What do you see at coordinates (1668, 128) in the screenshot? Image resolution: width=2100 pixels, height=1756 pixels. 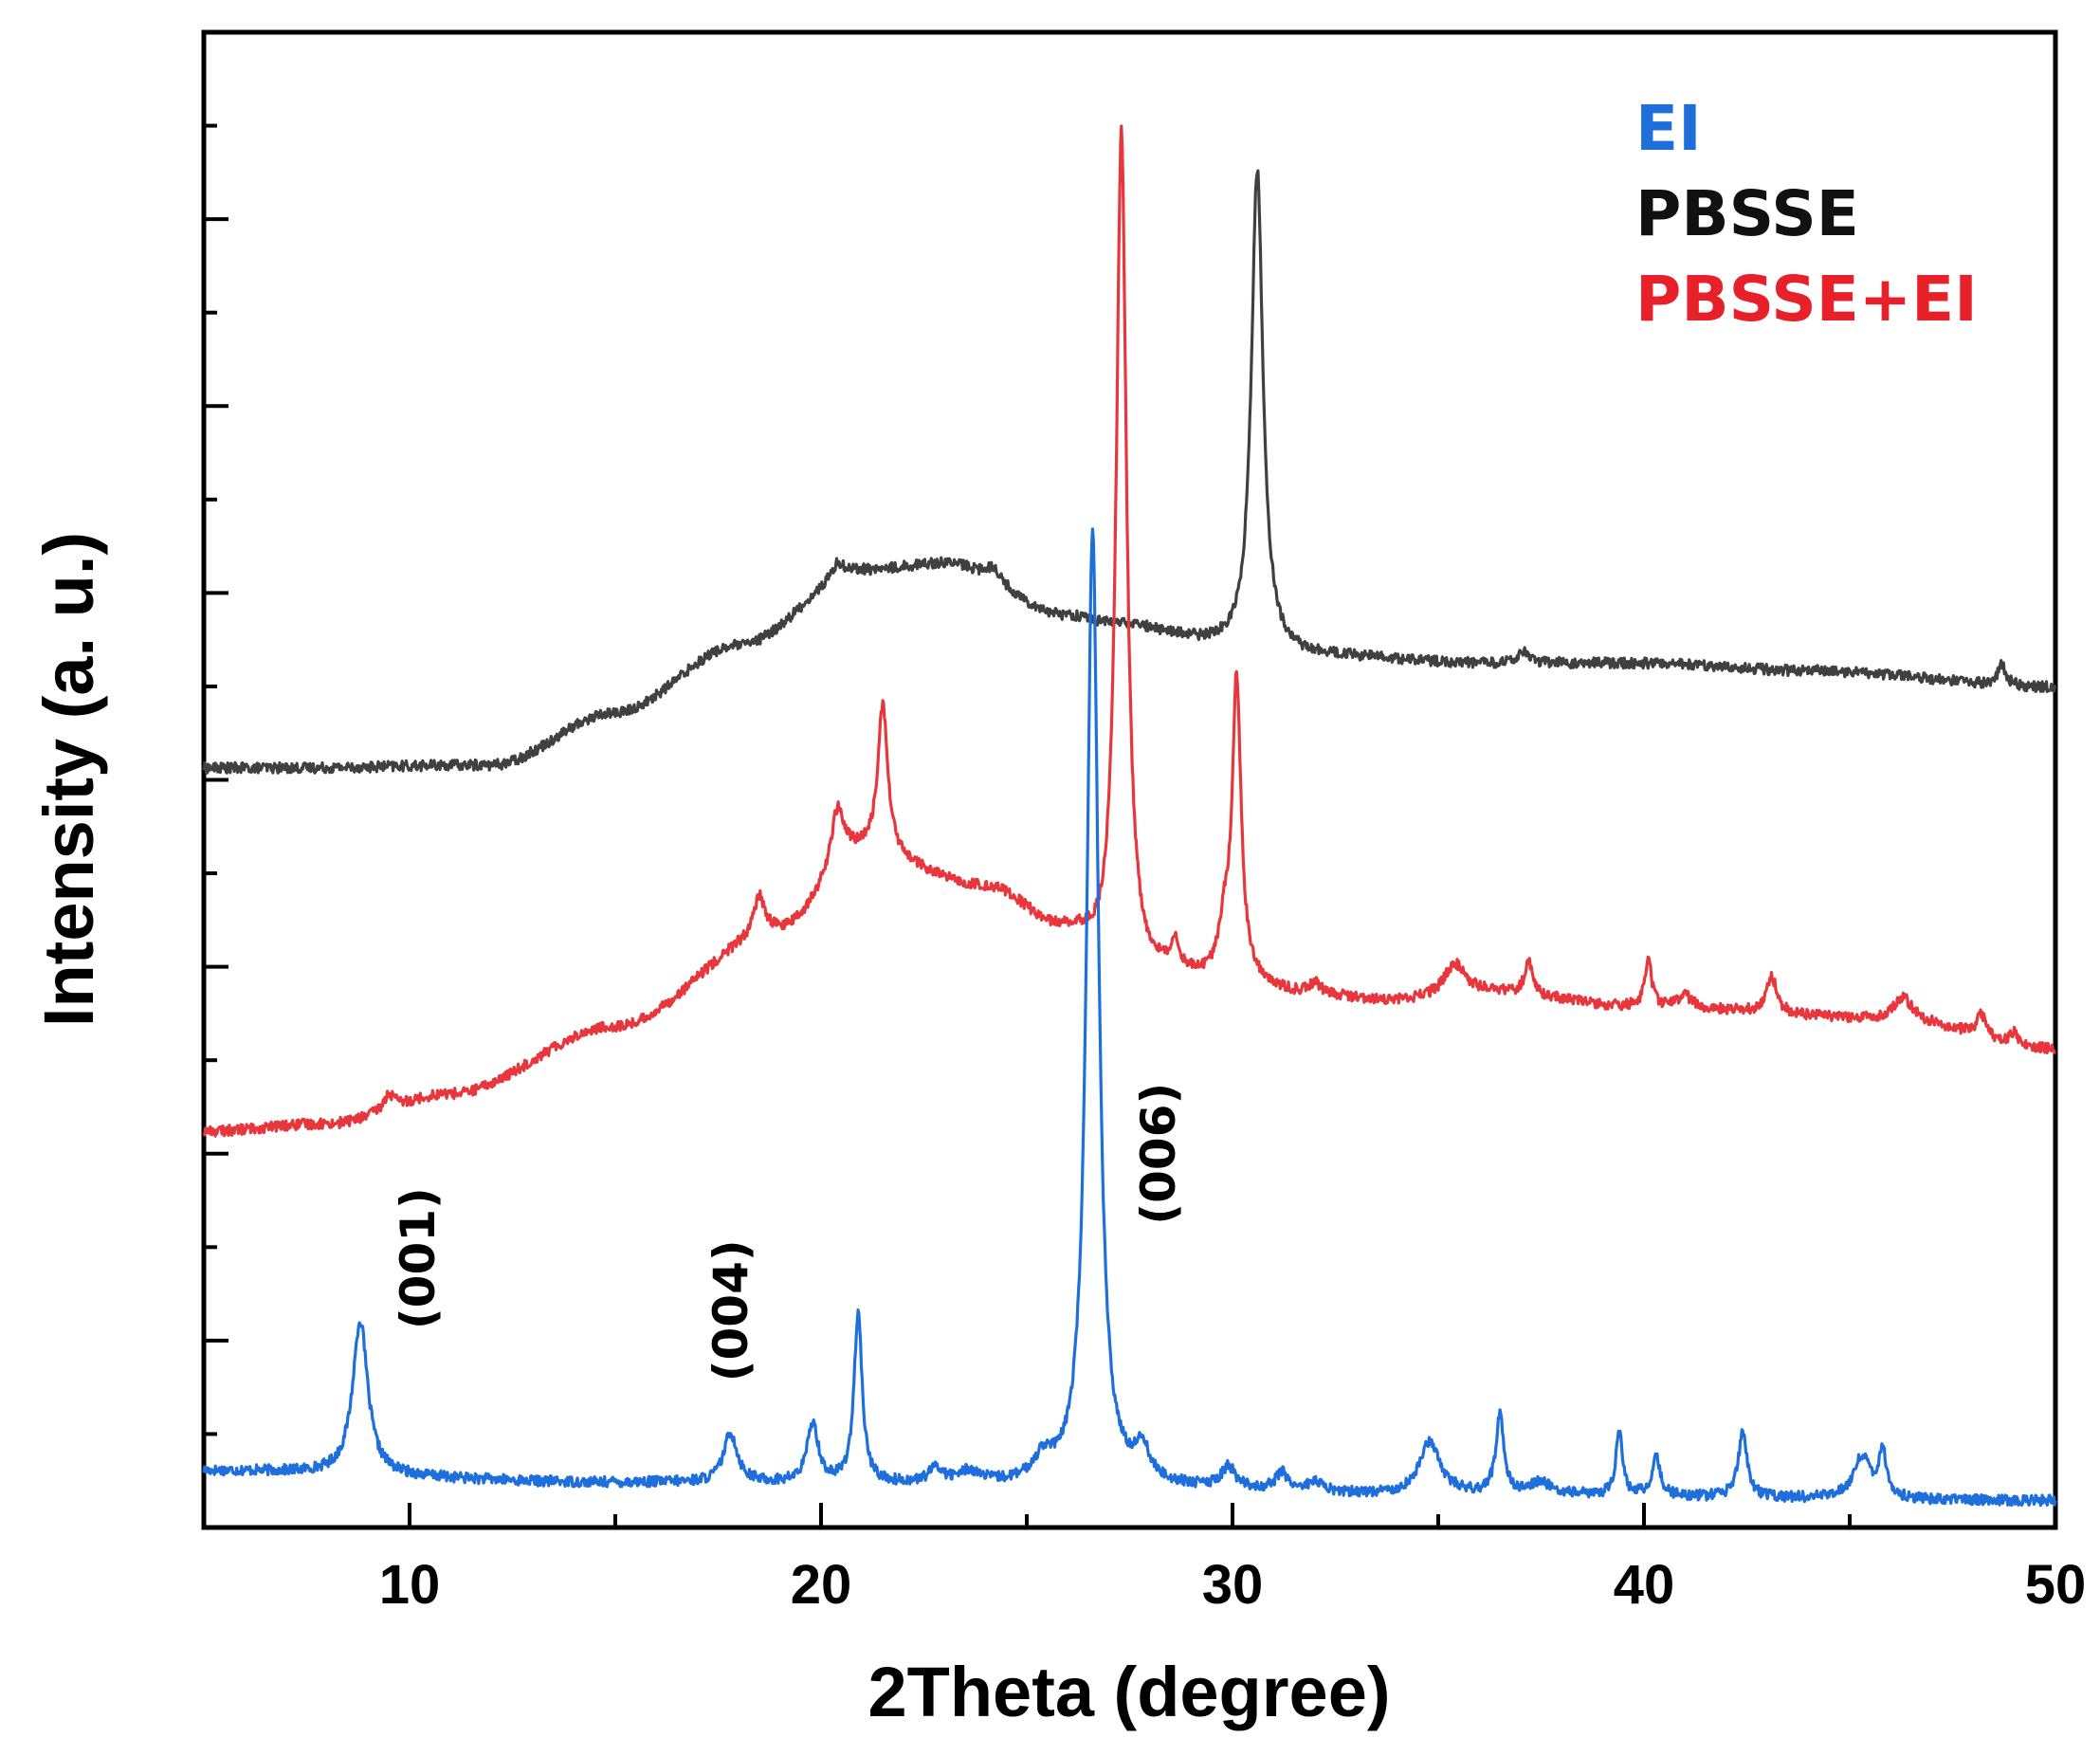 I see `legend-entry-ei: EI` at bounding box center [1668, 128].